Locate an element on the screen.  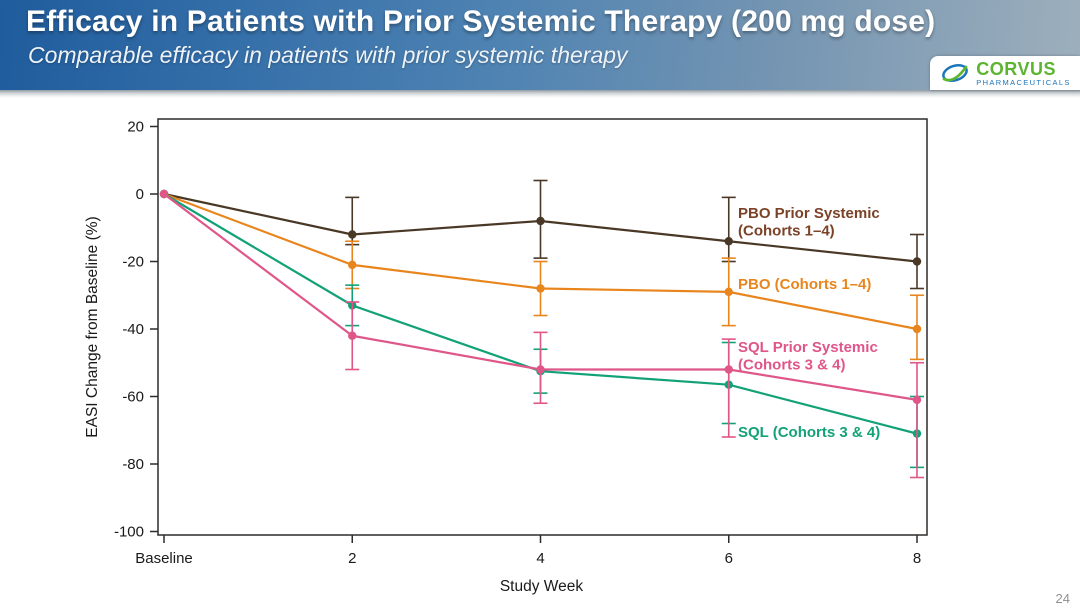
x-tick-label: 4 is located at coordinates (540, 558).